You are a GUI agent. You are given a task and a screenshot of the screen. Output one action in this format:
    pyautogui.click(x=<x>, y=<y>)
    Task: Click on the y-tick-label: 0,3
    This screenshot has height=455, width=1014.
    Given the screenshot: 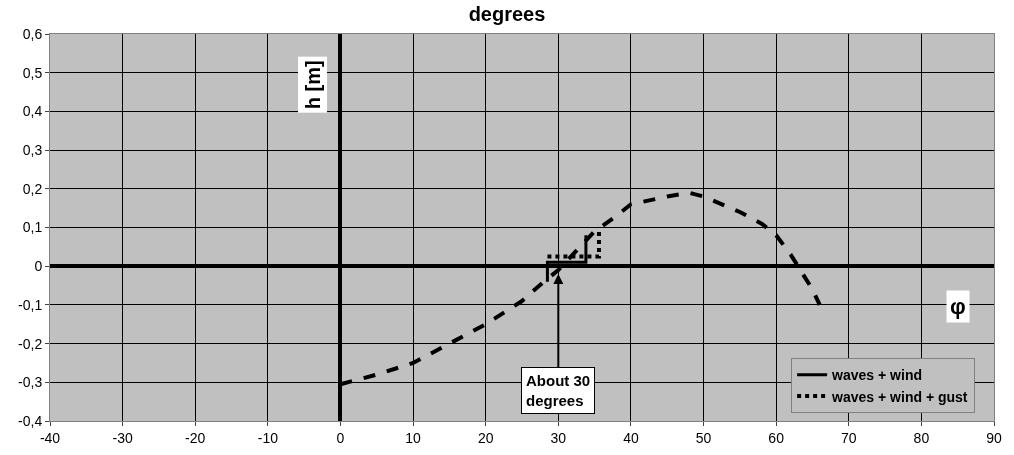 What is the action you would take?
    pyautogui.click(x=32, y=150)
    